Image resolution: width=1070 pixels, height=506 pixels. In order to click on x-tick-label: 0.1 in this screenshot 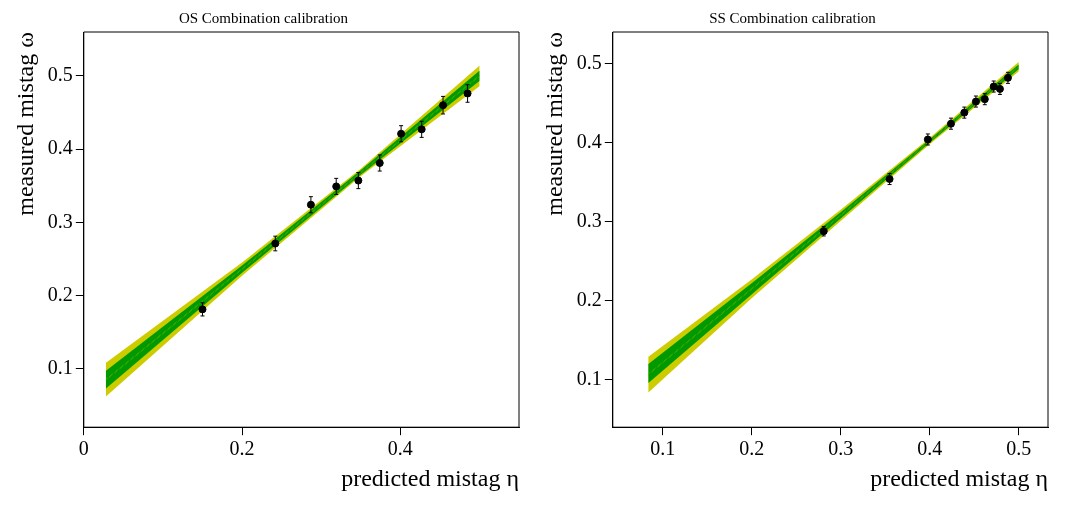, I will do `click(663, 448)`.